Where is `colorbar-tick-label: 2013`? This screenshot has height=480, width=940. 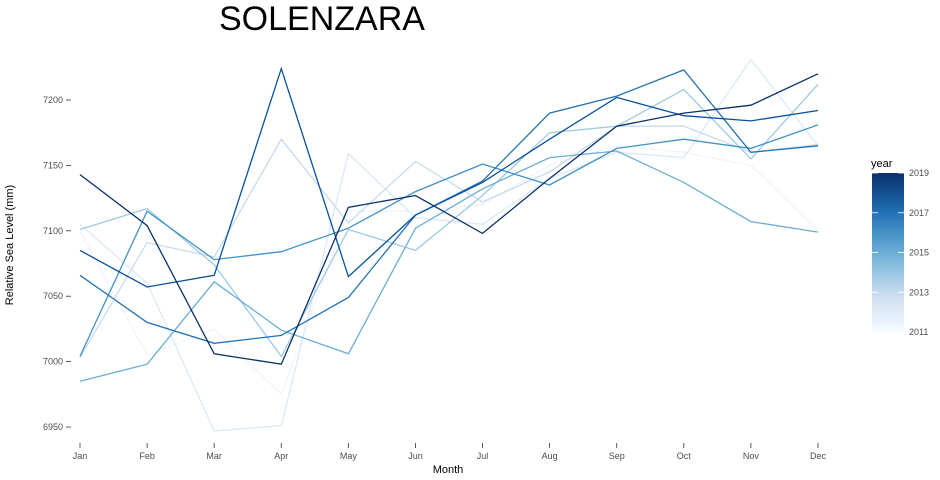
colorbar-tick-label: 2013 is located at coordinates (919, 292).